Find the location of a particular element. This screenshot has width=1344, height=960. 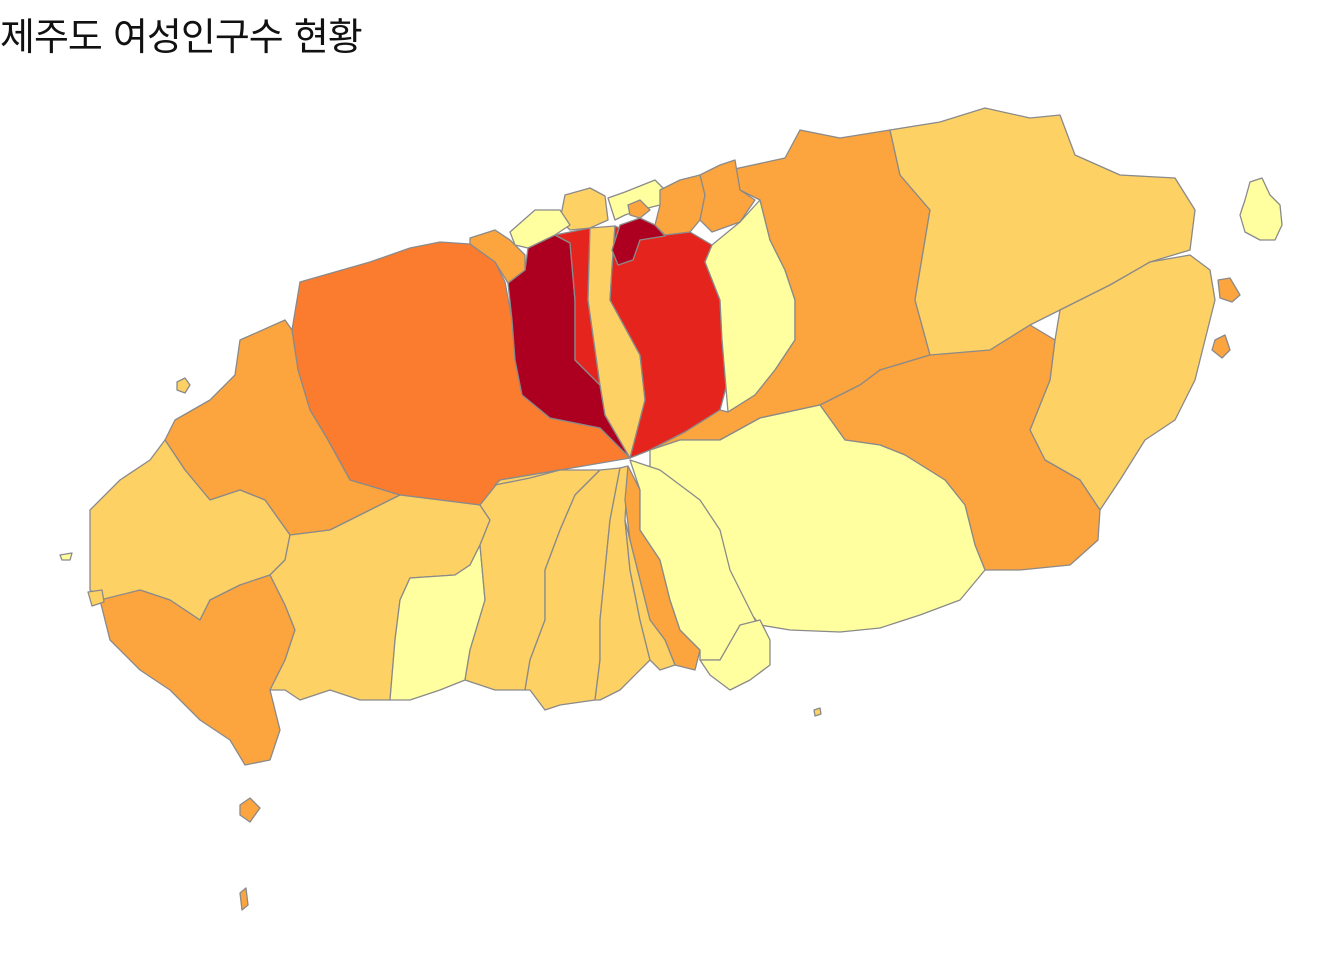

island-nearshore-west is located at coordinates (66, 556).